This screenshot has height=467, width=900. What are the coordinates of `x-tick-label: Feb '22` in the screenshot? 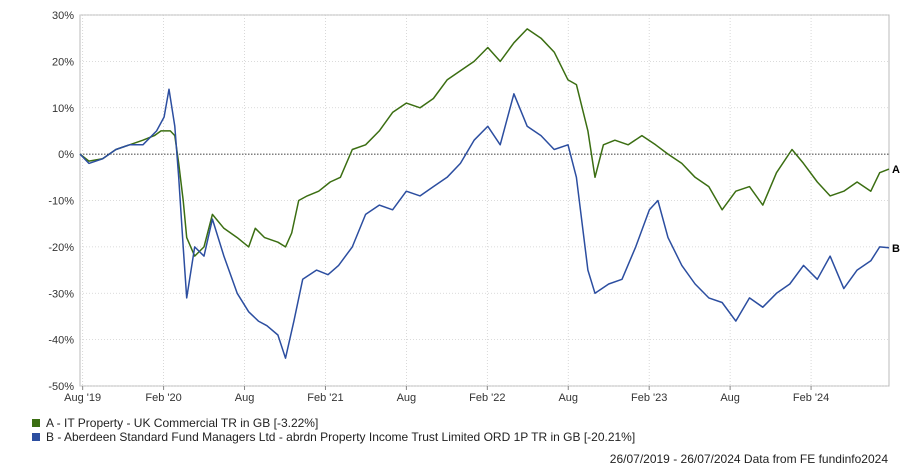 It's located at (487, 398).